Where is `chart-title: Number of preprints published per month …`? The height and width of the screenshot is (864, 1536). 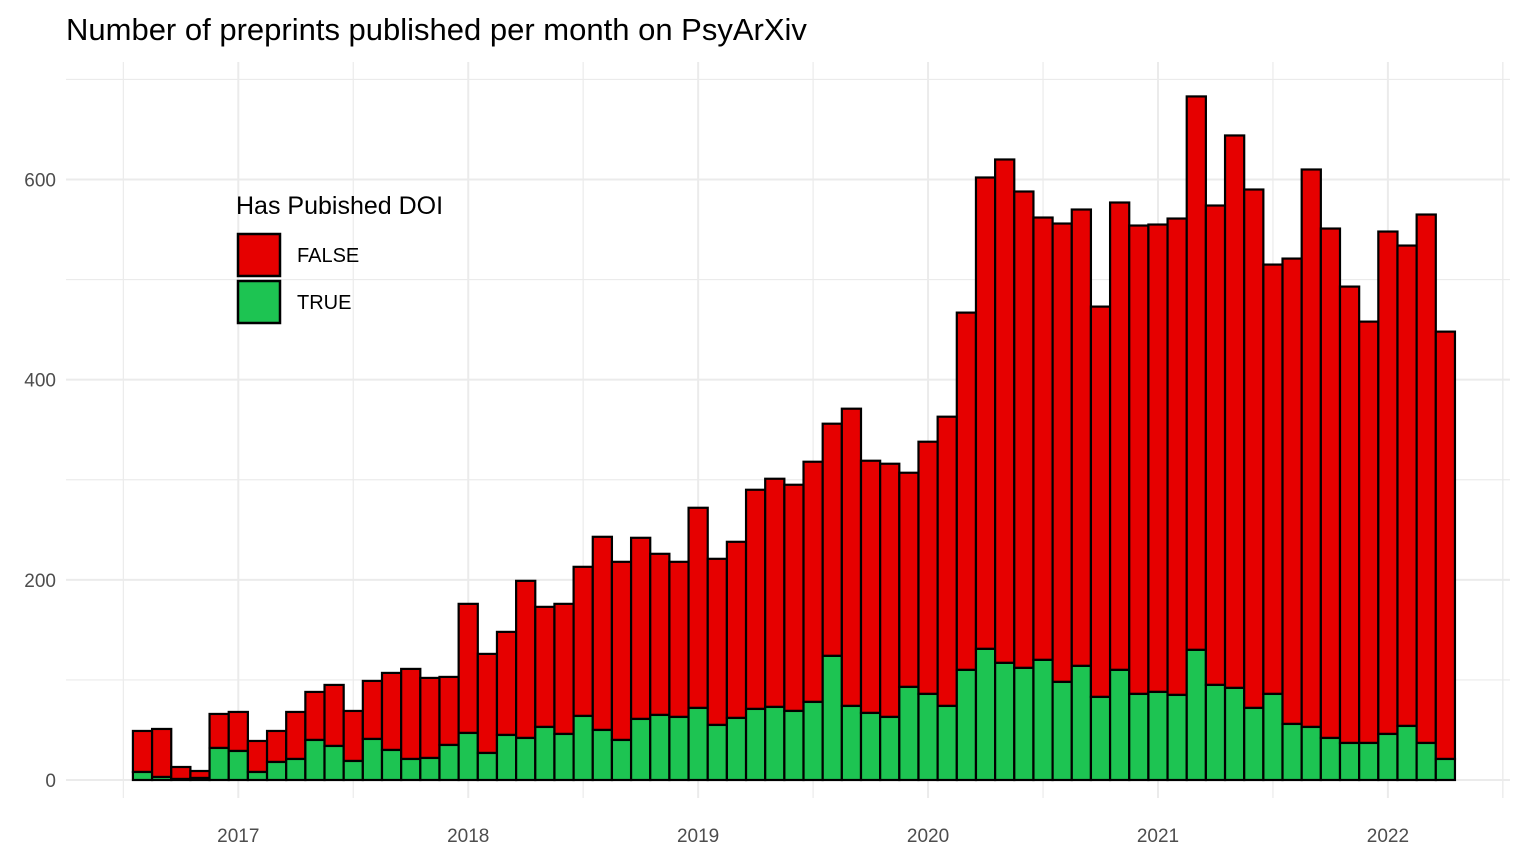 chart-title: Number of preprints published per month … is located at coordinates (436, 29).